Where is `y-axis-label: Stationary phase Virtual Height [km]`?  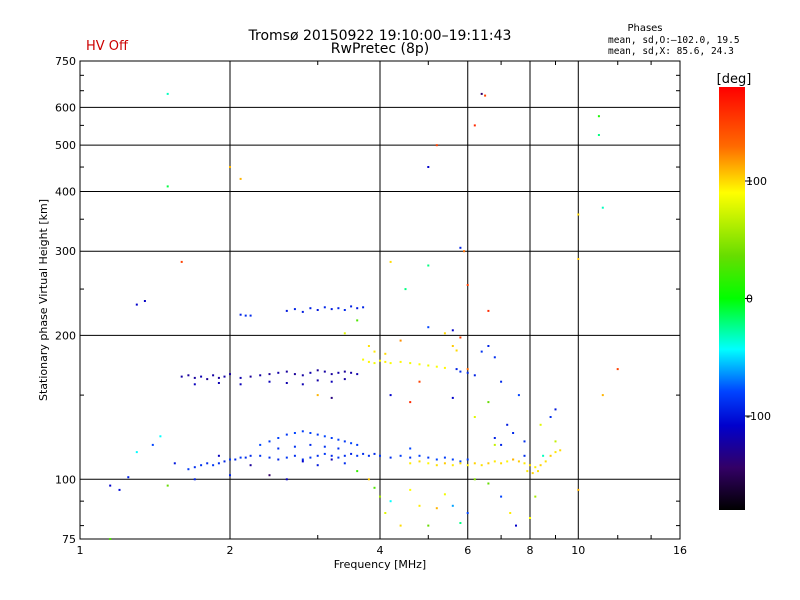 y-axis-label: Stationary phase Virtual Height [km] is located at coordinates (43, 300).